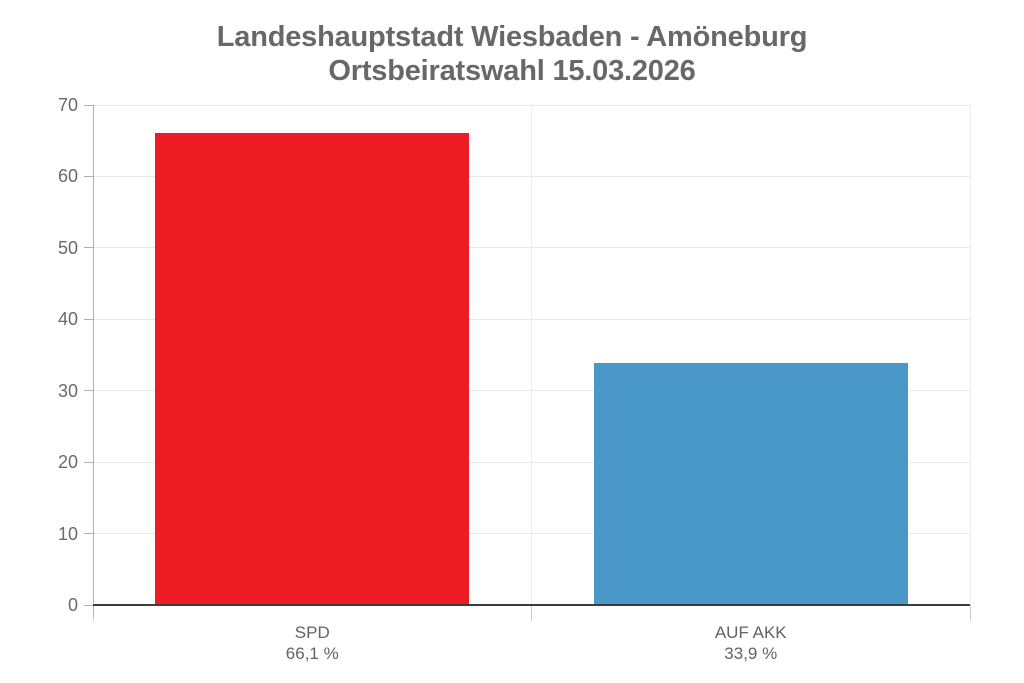 The image size is (1024, 683). Describe the element at coordinates (312, 632) in the screenshot. I see `category-name: SPD` at that location.